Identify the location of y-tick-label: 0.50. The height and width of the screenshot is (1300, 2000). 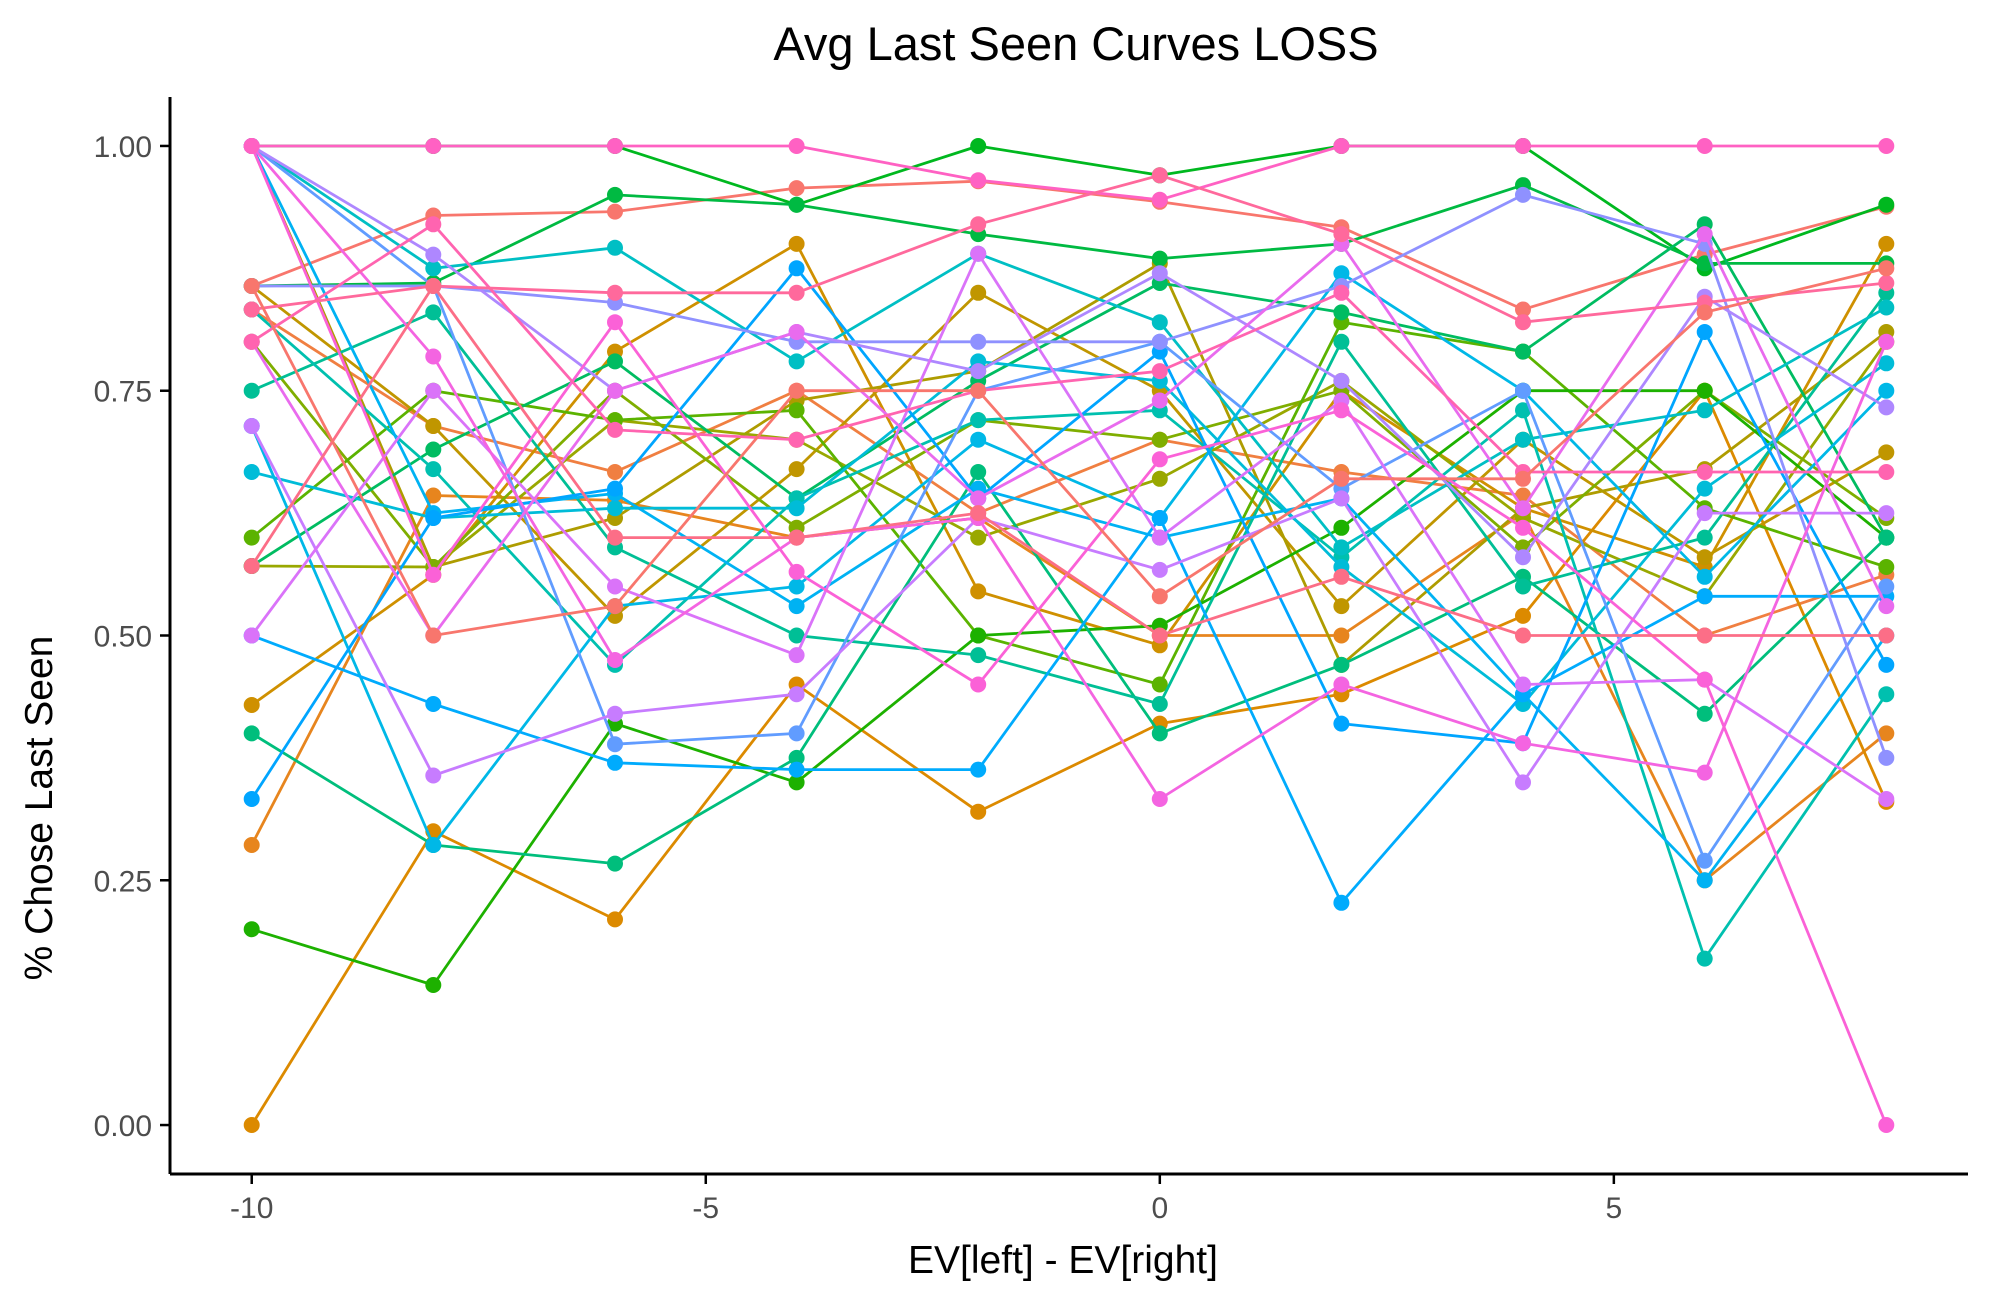
(123, 637).